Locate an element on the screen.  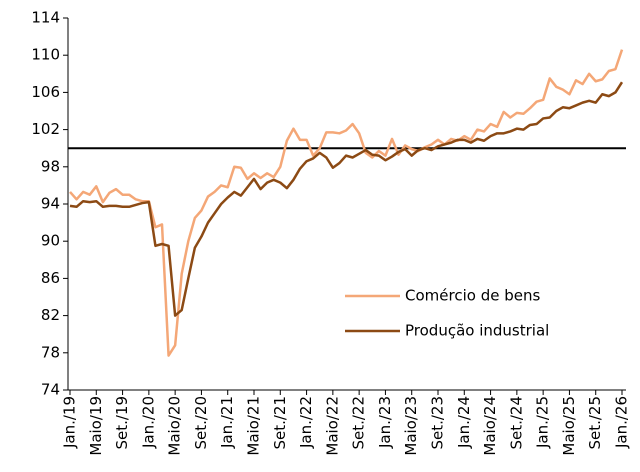
legend-label: Produção industrial is located at coordinates (477, 331).